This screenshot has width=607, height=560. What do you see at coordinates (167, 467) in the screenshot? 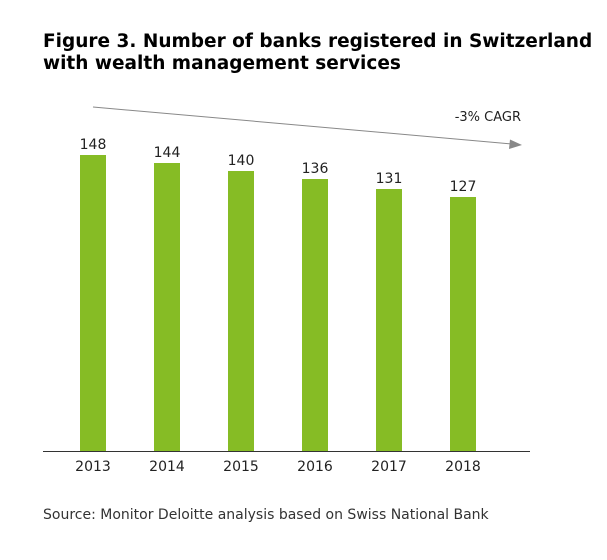
I see `category-label-2014: 2014` at bounding box center [167, 467].